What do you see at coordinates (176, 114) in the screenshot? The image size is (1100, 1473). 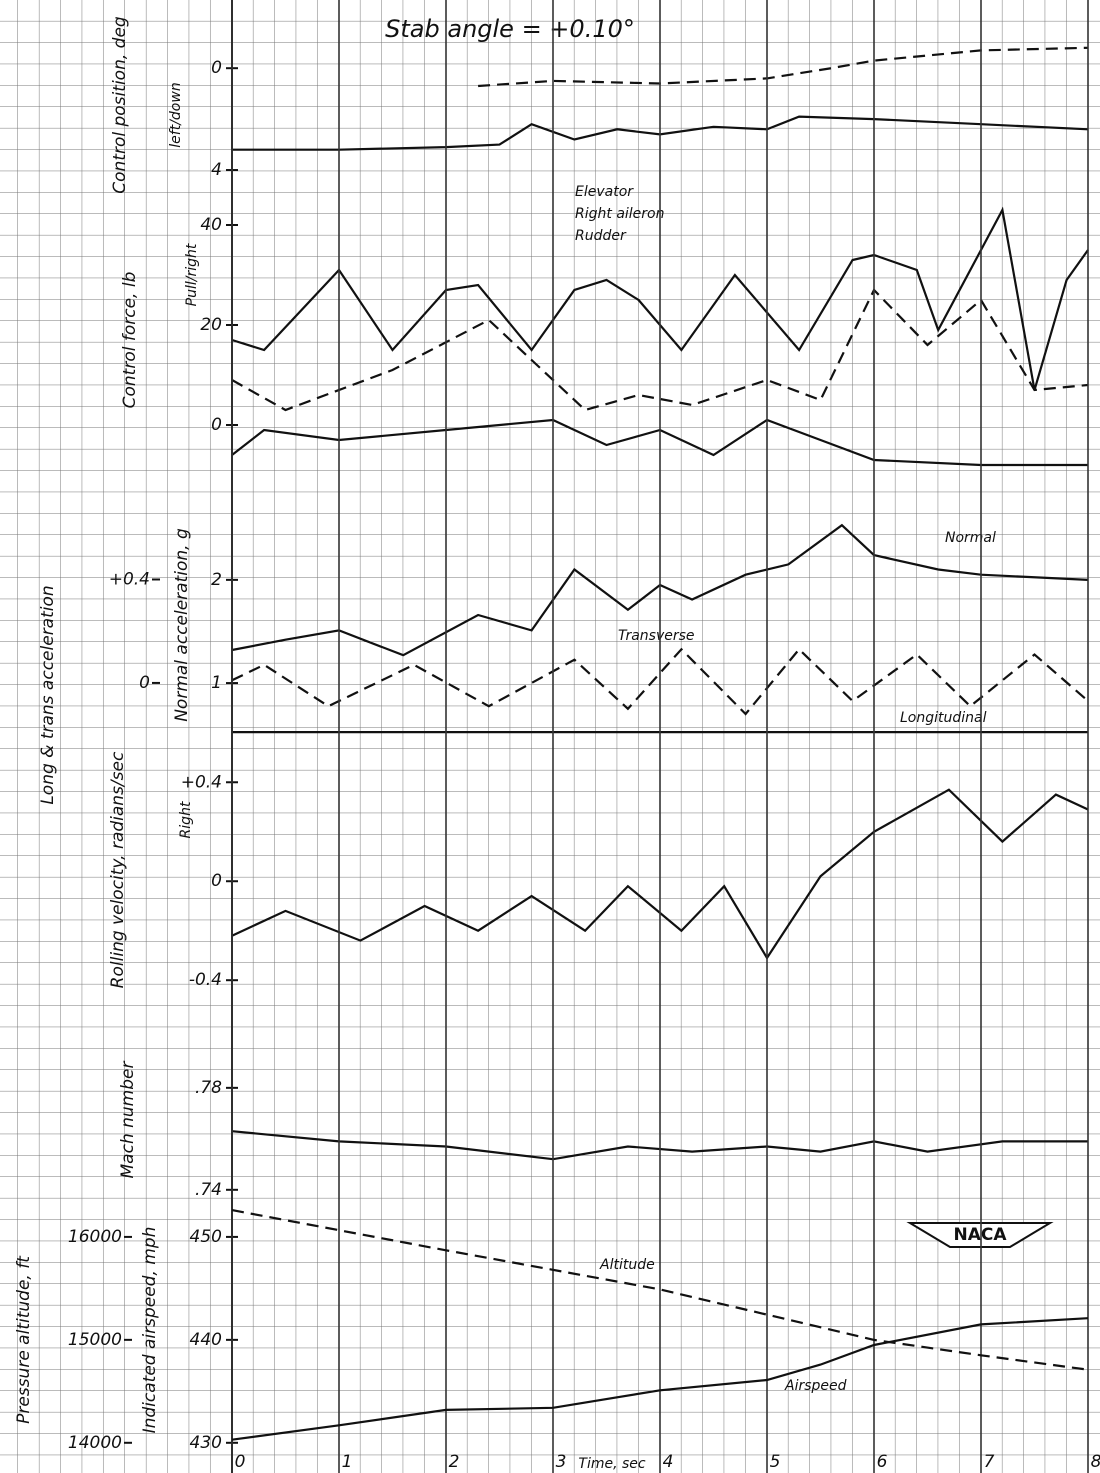 I see `y-axis-sublabel: left/down` at bounding box center [176, 114].